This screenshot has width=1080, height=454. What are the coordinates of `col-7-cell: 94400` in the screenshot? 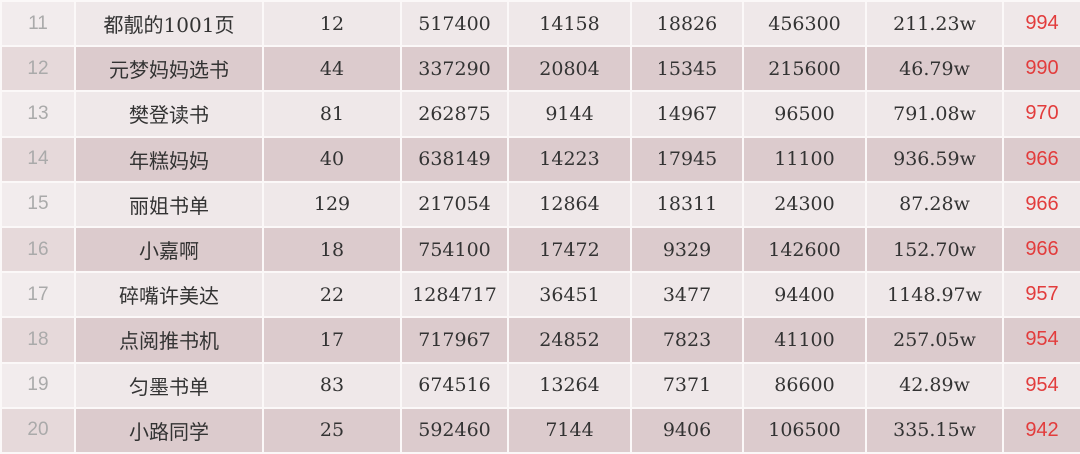 It's located at (804, 295).